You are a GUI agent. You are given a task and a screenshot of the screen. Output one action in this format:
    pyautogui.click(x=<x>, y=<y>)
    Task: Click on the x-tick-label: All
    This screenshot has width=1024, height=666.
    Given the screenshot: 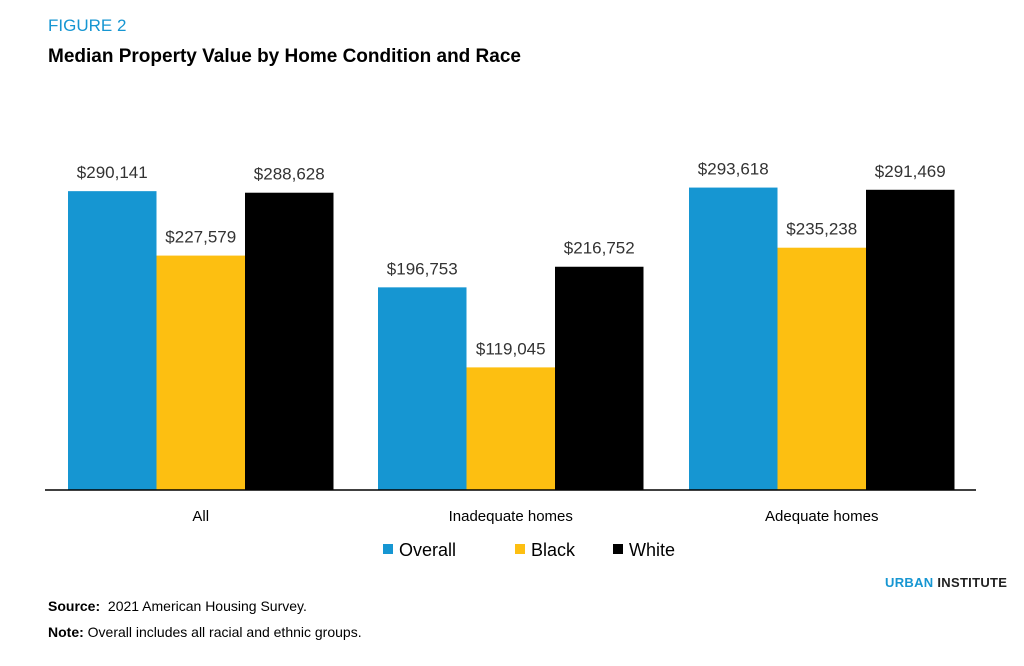 What is the action you would take?
    pyautogui.click(x=200, y=516)
    